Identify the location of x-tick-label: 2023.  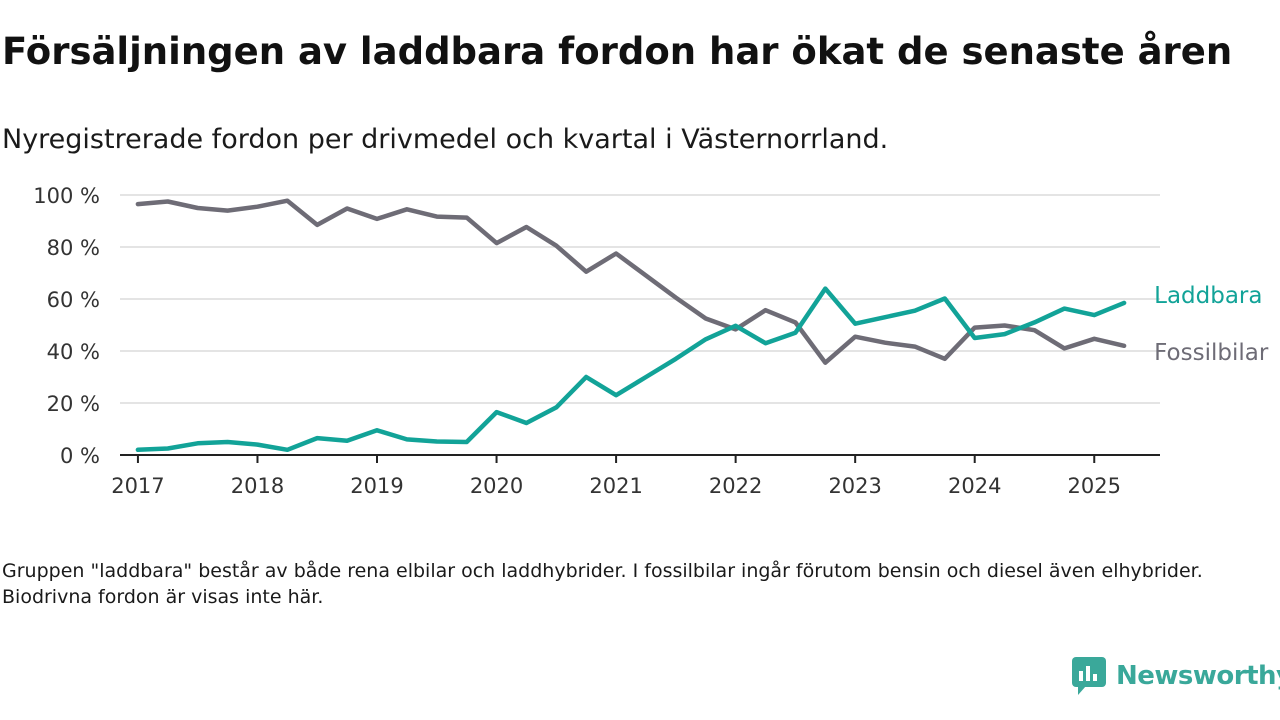
(854, 486).